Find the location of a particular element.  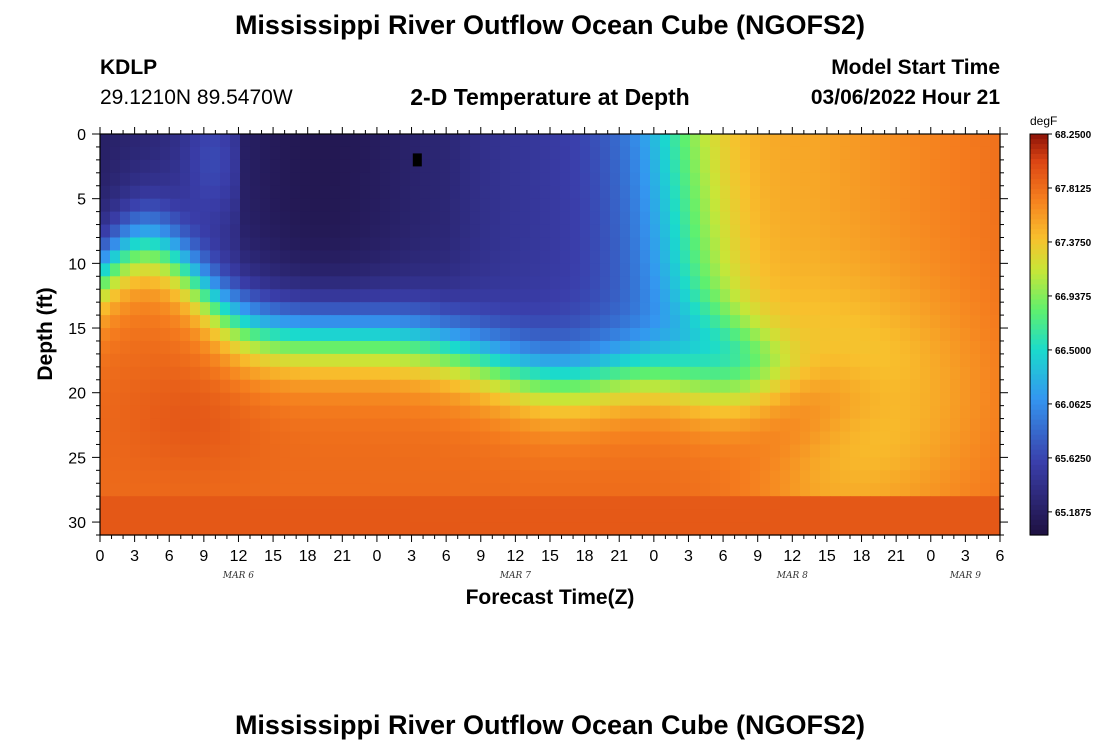

x-tick-label: 21 is located at coordinates (342, 556).